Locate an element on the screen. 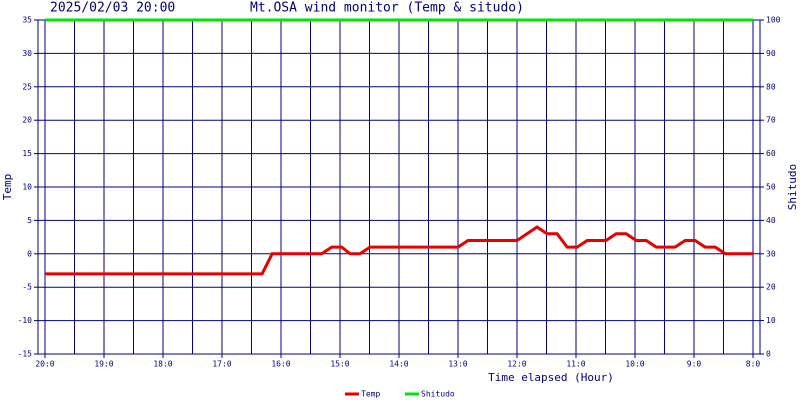 The width and height of the screenshot is (800, 400). y-tick-label: 30 is located at coordinates (27, 53).